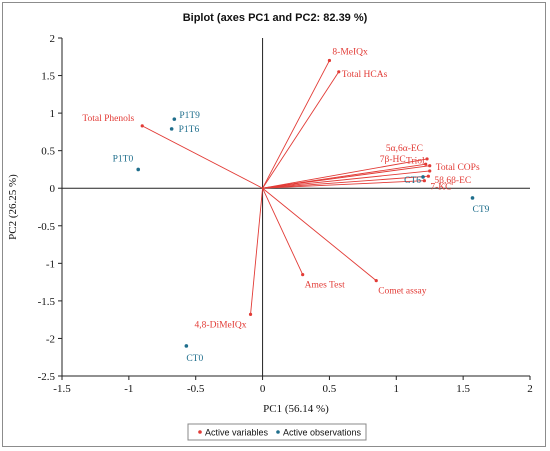  Describe the element at coordinates (123, 159) in the screenshot. I see `observation-label: P1T0` at that location.